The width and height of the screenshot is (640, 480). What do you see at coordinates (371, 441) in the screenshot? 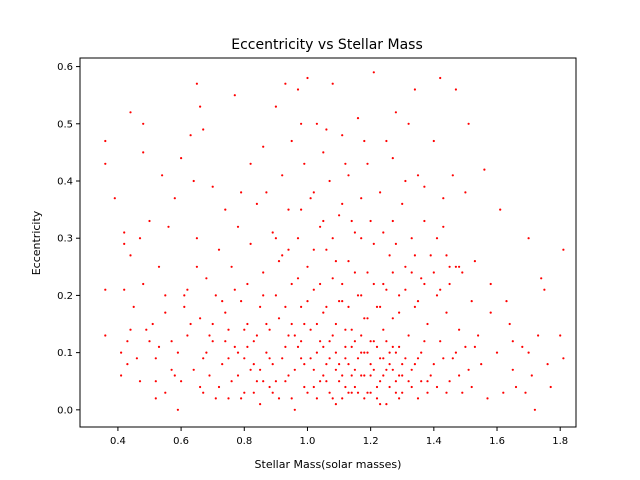
I see `x-tick-label: 1.2` at bounding box center [371, 441].